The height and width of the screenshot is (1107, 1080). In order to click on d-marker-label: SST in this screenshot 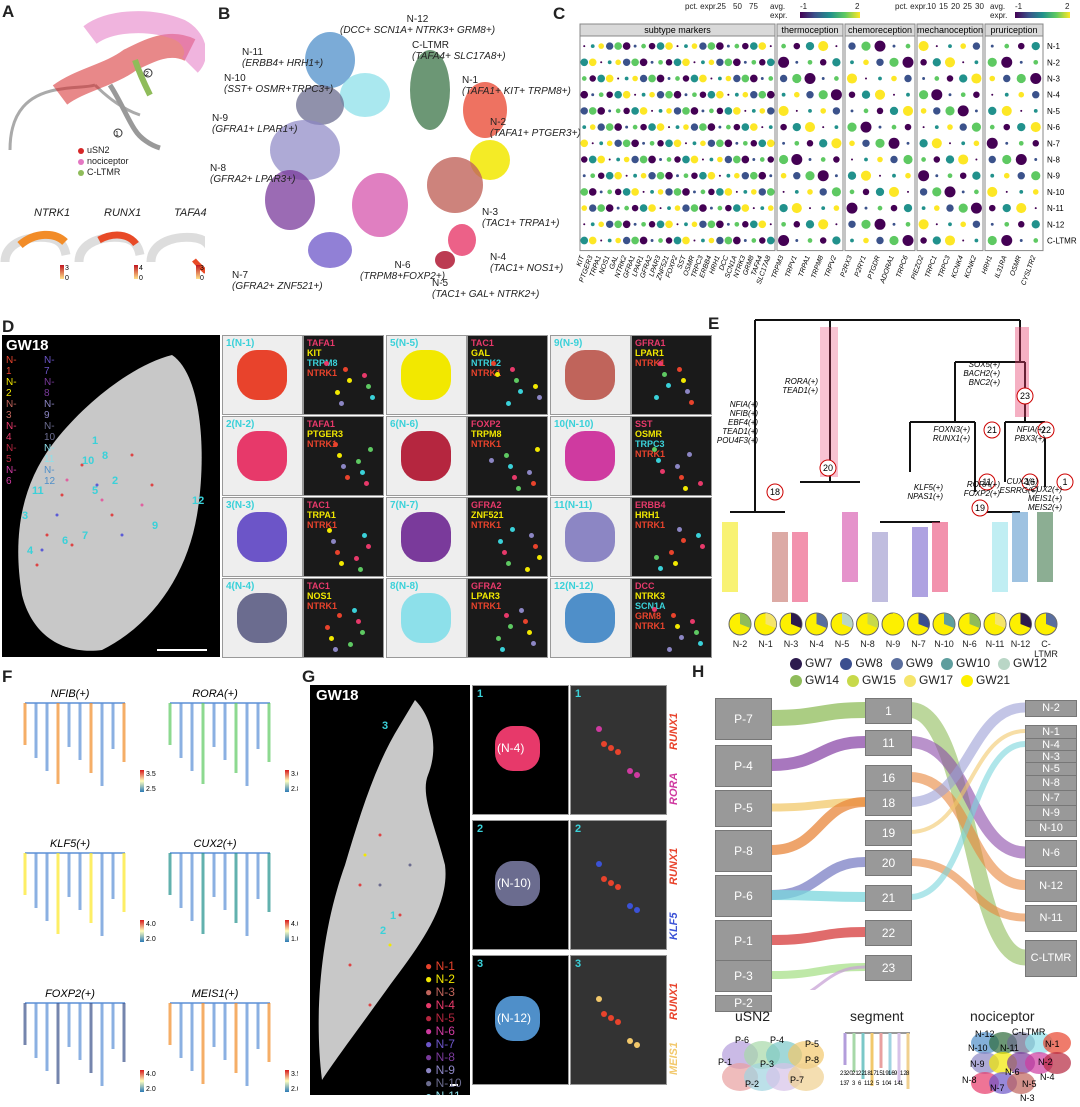, I will do `click(644, 424)`.